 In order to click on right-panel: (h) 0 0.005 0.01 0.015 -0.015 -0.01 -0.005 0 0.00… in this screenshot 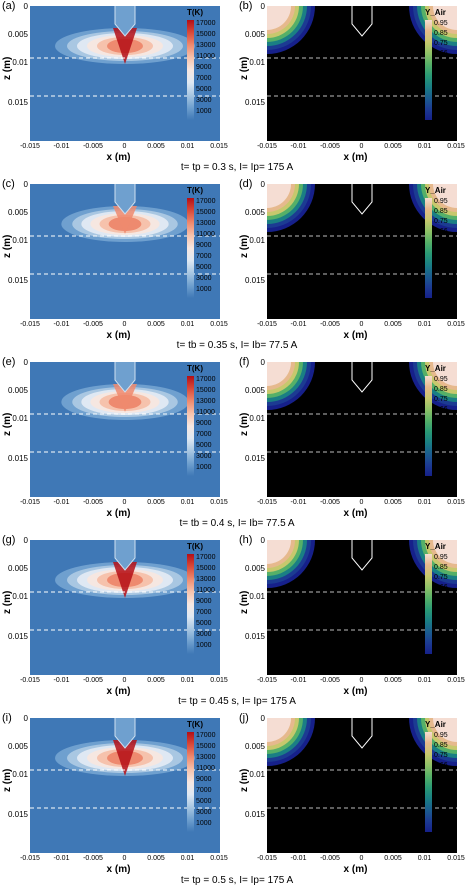, I will do `click(355, 619)`.